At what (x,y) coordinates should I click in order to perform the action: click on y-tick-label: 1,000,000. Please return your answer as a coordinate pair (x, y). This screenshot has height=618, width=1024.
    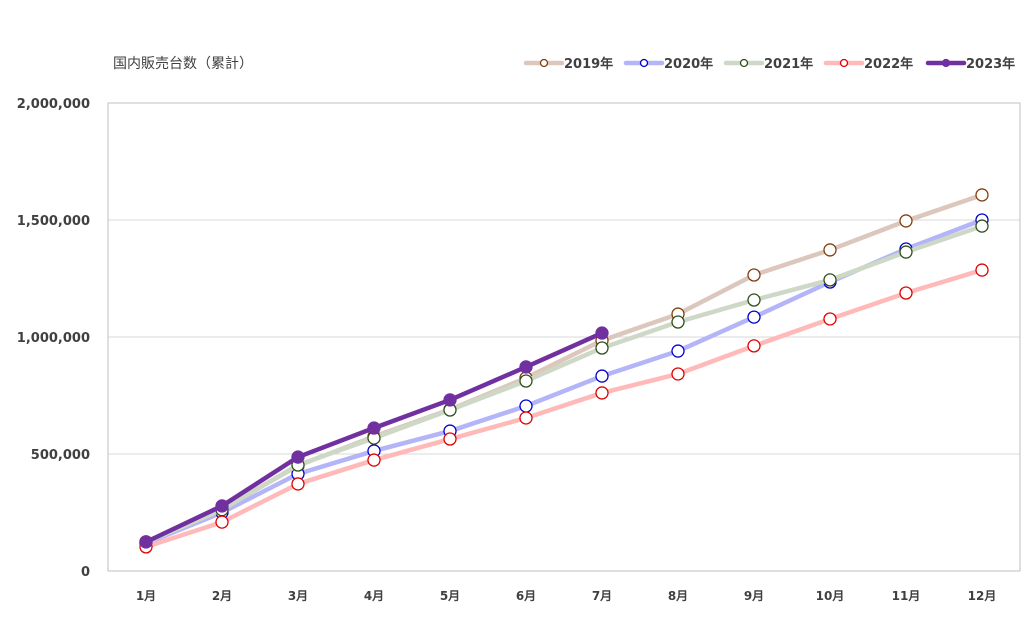
    Looking at the image, I should click on (53, 338).